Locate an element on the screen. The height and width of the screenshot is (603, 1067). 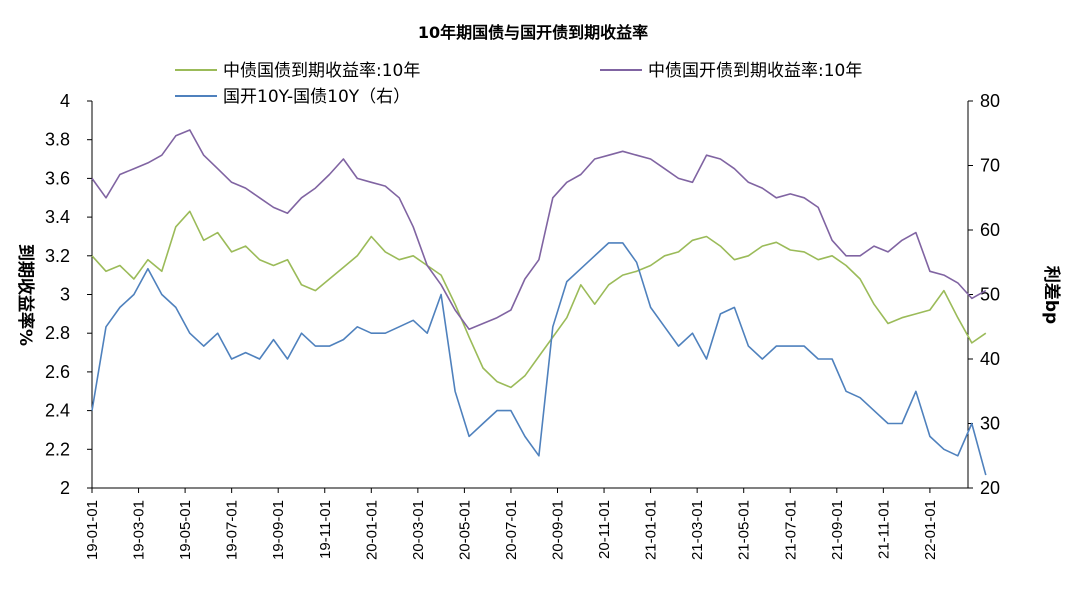
chart-title: 10年期国债与国开债到期收益率 is located at coordinates (533, 32).